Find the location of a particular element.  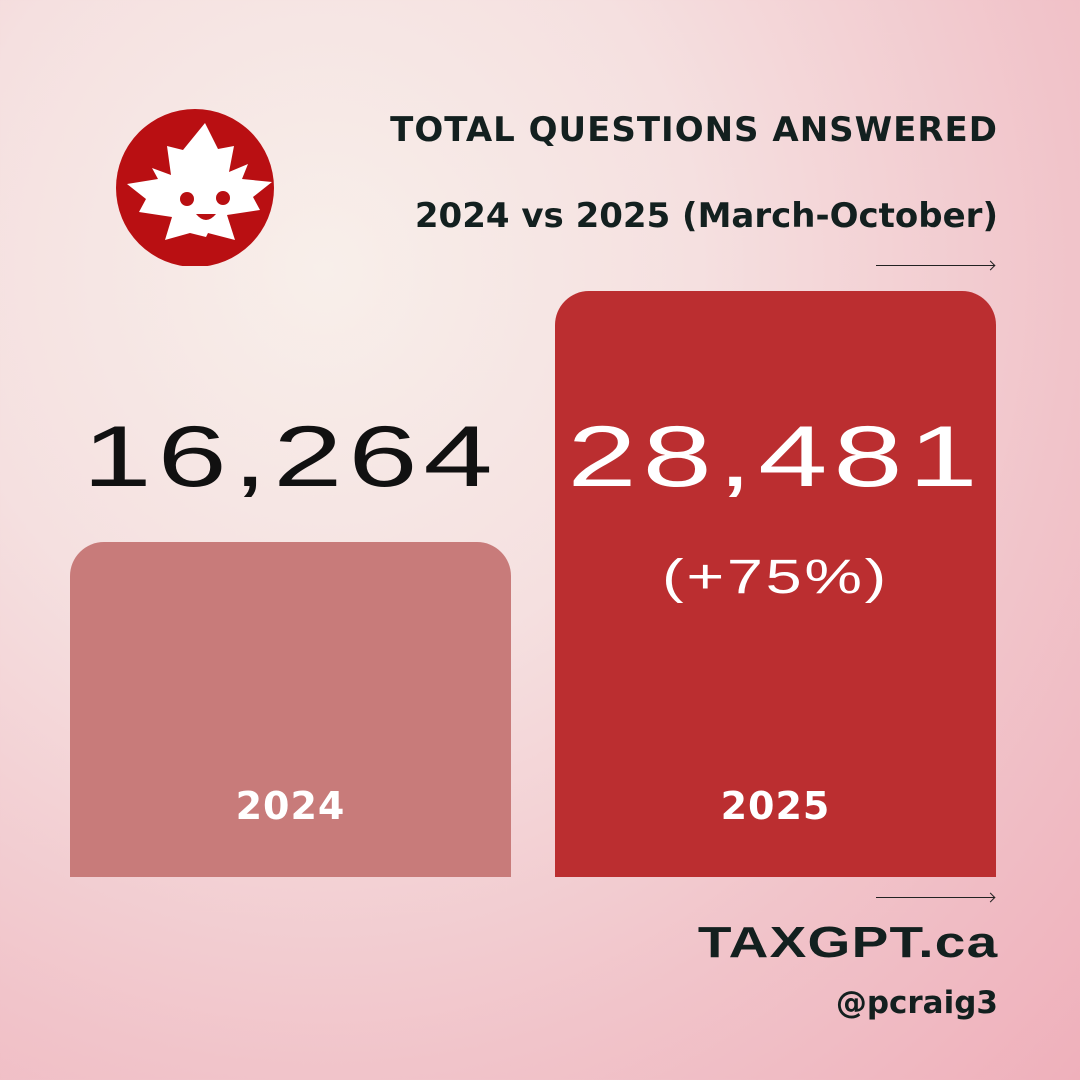

chart-subtitle: 2024 vs 2025 (March-October) is located at coordinates (706, 216).